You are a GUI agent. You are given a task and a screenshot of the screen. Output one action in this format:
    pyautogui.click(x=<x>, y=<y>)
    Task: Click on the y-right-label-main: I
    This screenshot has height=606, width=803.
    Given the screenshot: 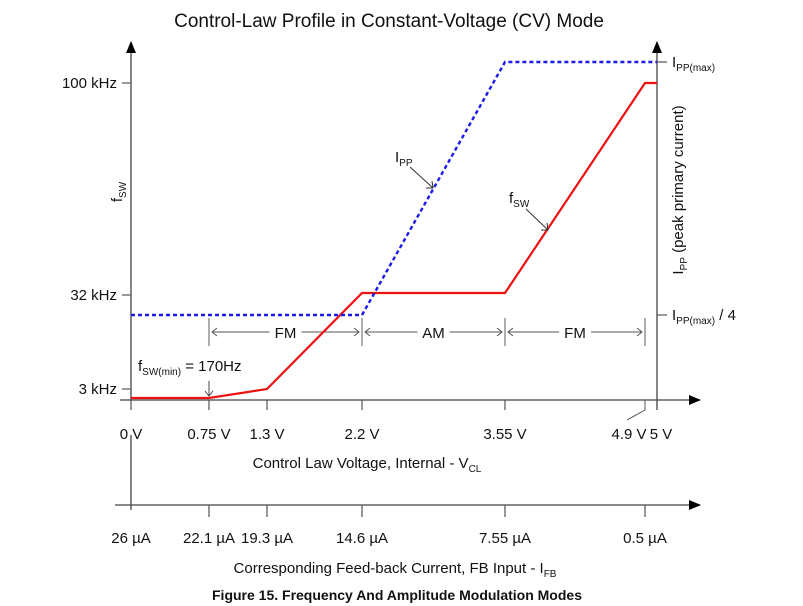 What is the action you would take?
    pyautogui.click(x=678, y=272)
    